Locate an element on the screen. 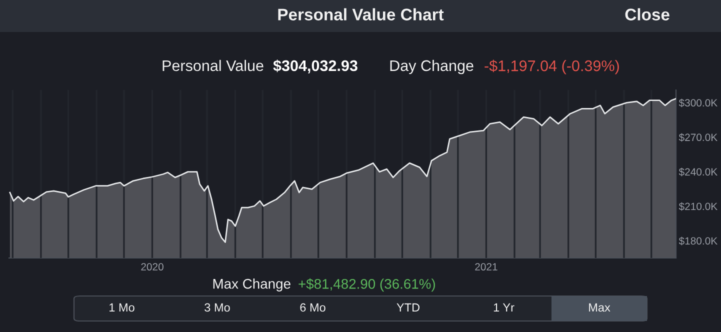  text: Close is located at coordinates (647, 14).